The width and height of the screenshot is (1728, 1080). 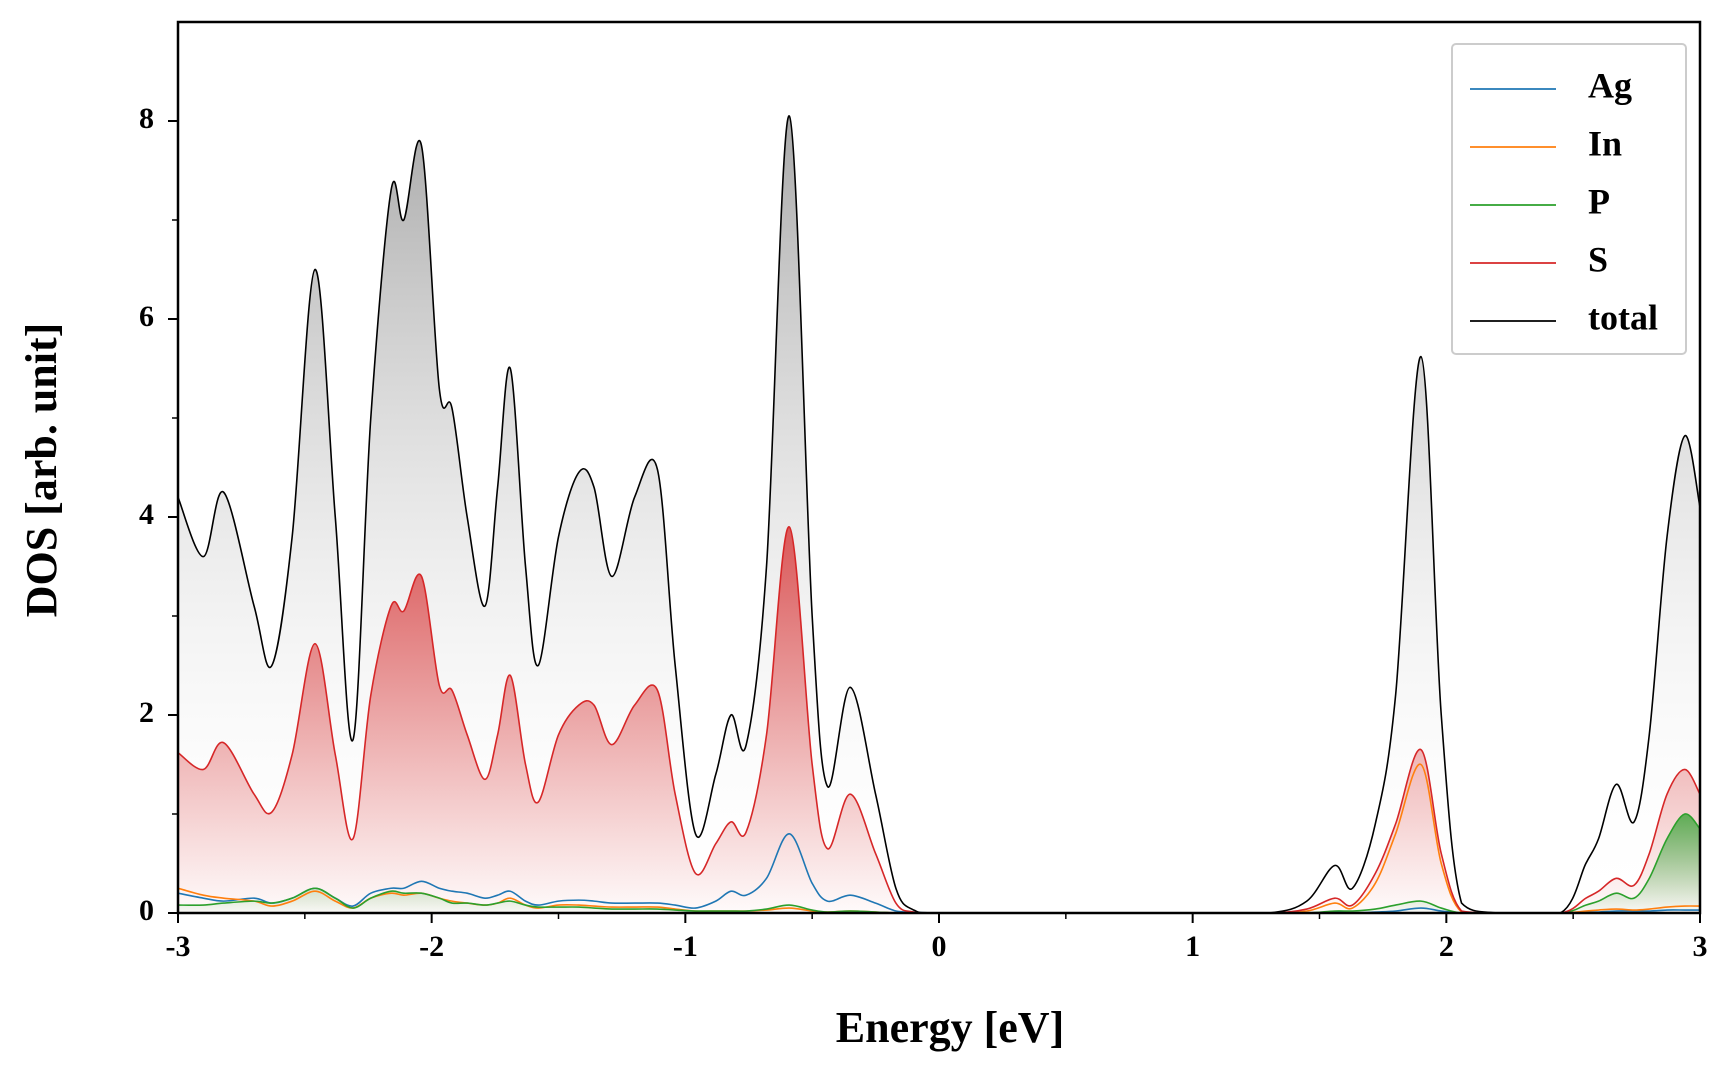 What do you see at coordinates (146, 712) in the screenshot?
I see `y-tick-label: 2` at bounding box center [146, 712].